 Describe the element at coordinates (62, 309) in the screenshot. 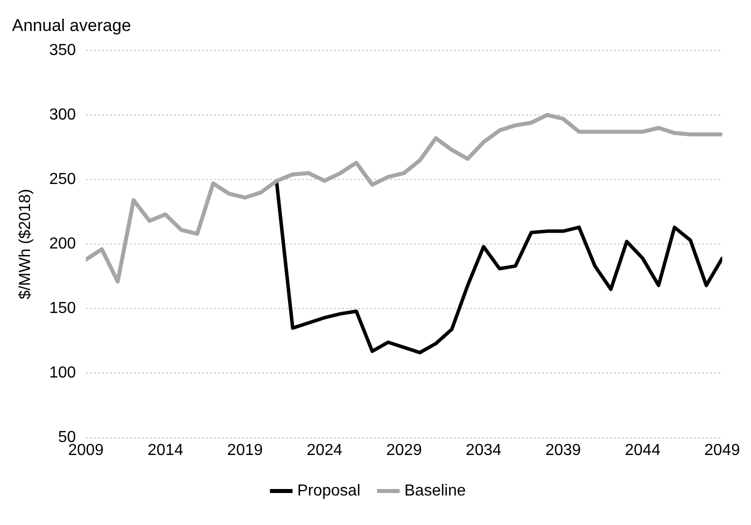

I see `y-tick-label: 150` at that location.